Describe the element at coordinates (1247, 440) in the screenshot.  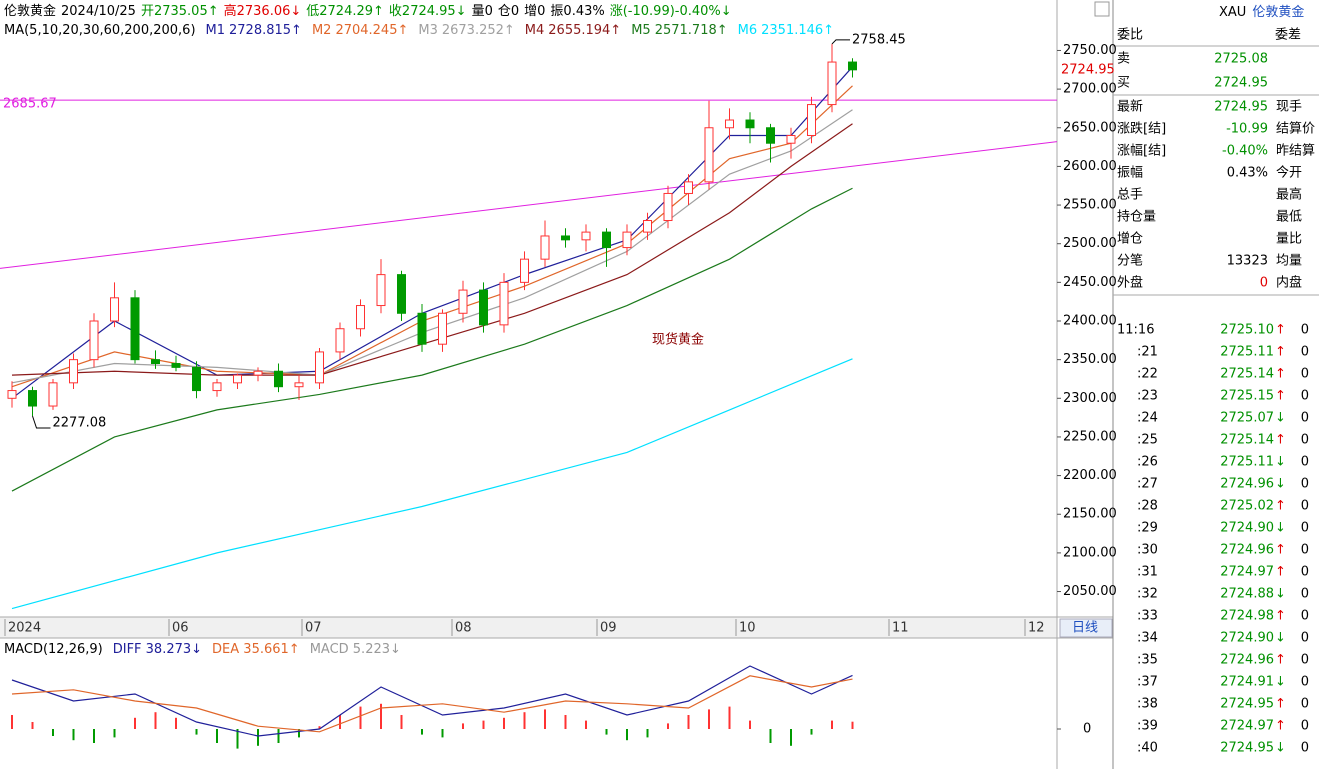
I see `tick-price: 2725.14` at that location.